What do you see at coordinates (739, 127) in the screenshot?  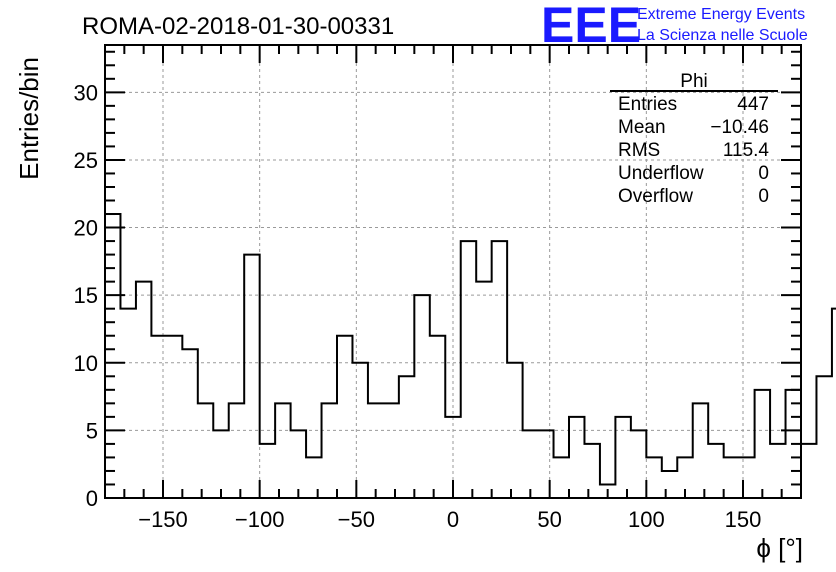 I see `stats-row-value: −10.46` at bounding box center [739, 127].